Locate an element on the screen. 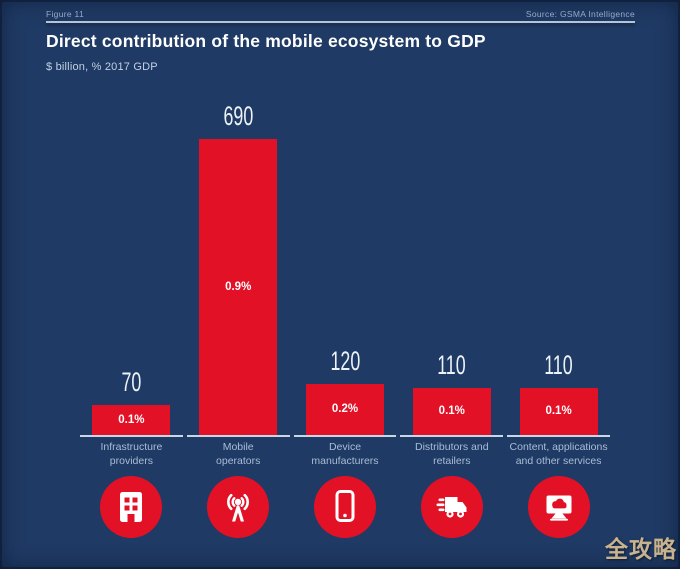  chart-column: 120 0.2% is located at coordinates (345, 266).